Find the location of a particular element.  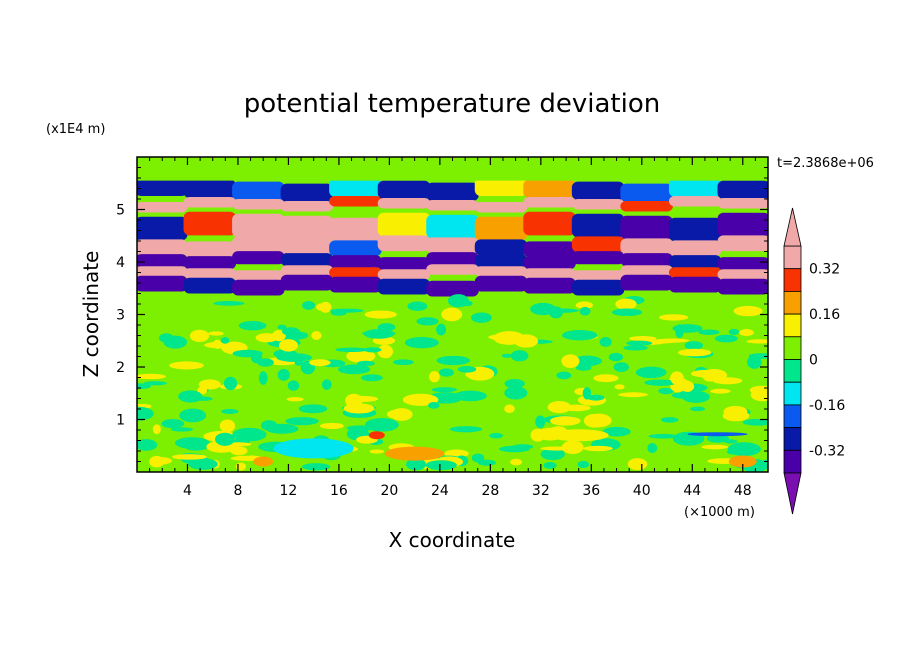

contour-bands is located at coordinates (452, 227).